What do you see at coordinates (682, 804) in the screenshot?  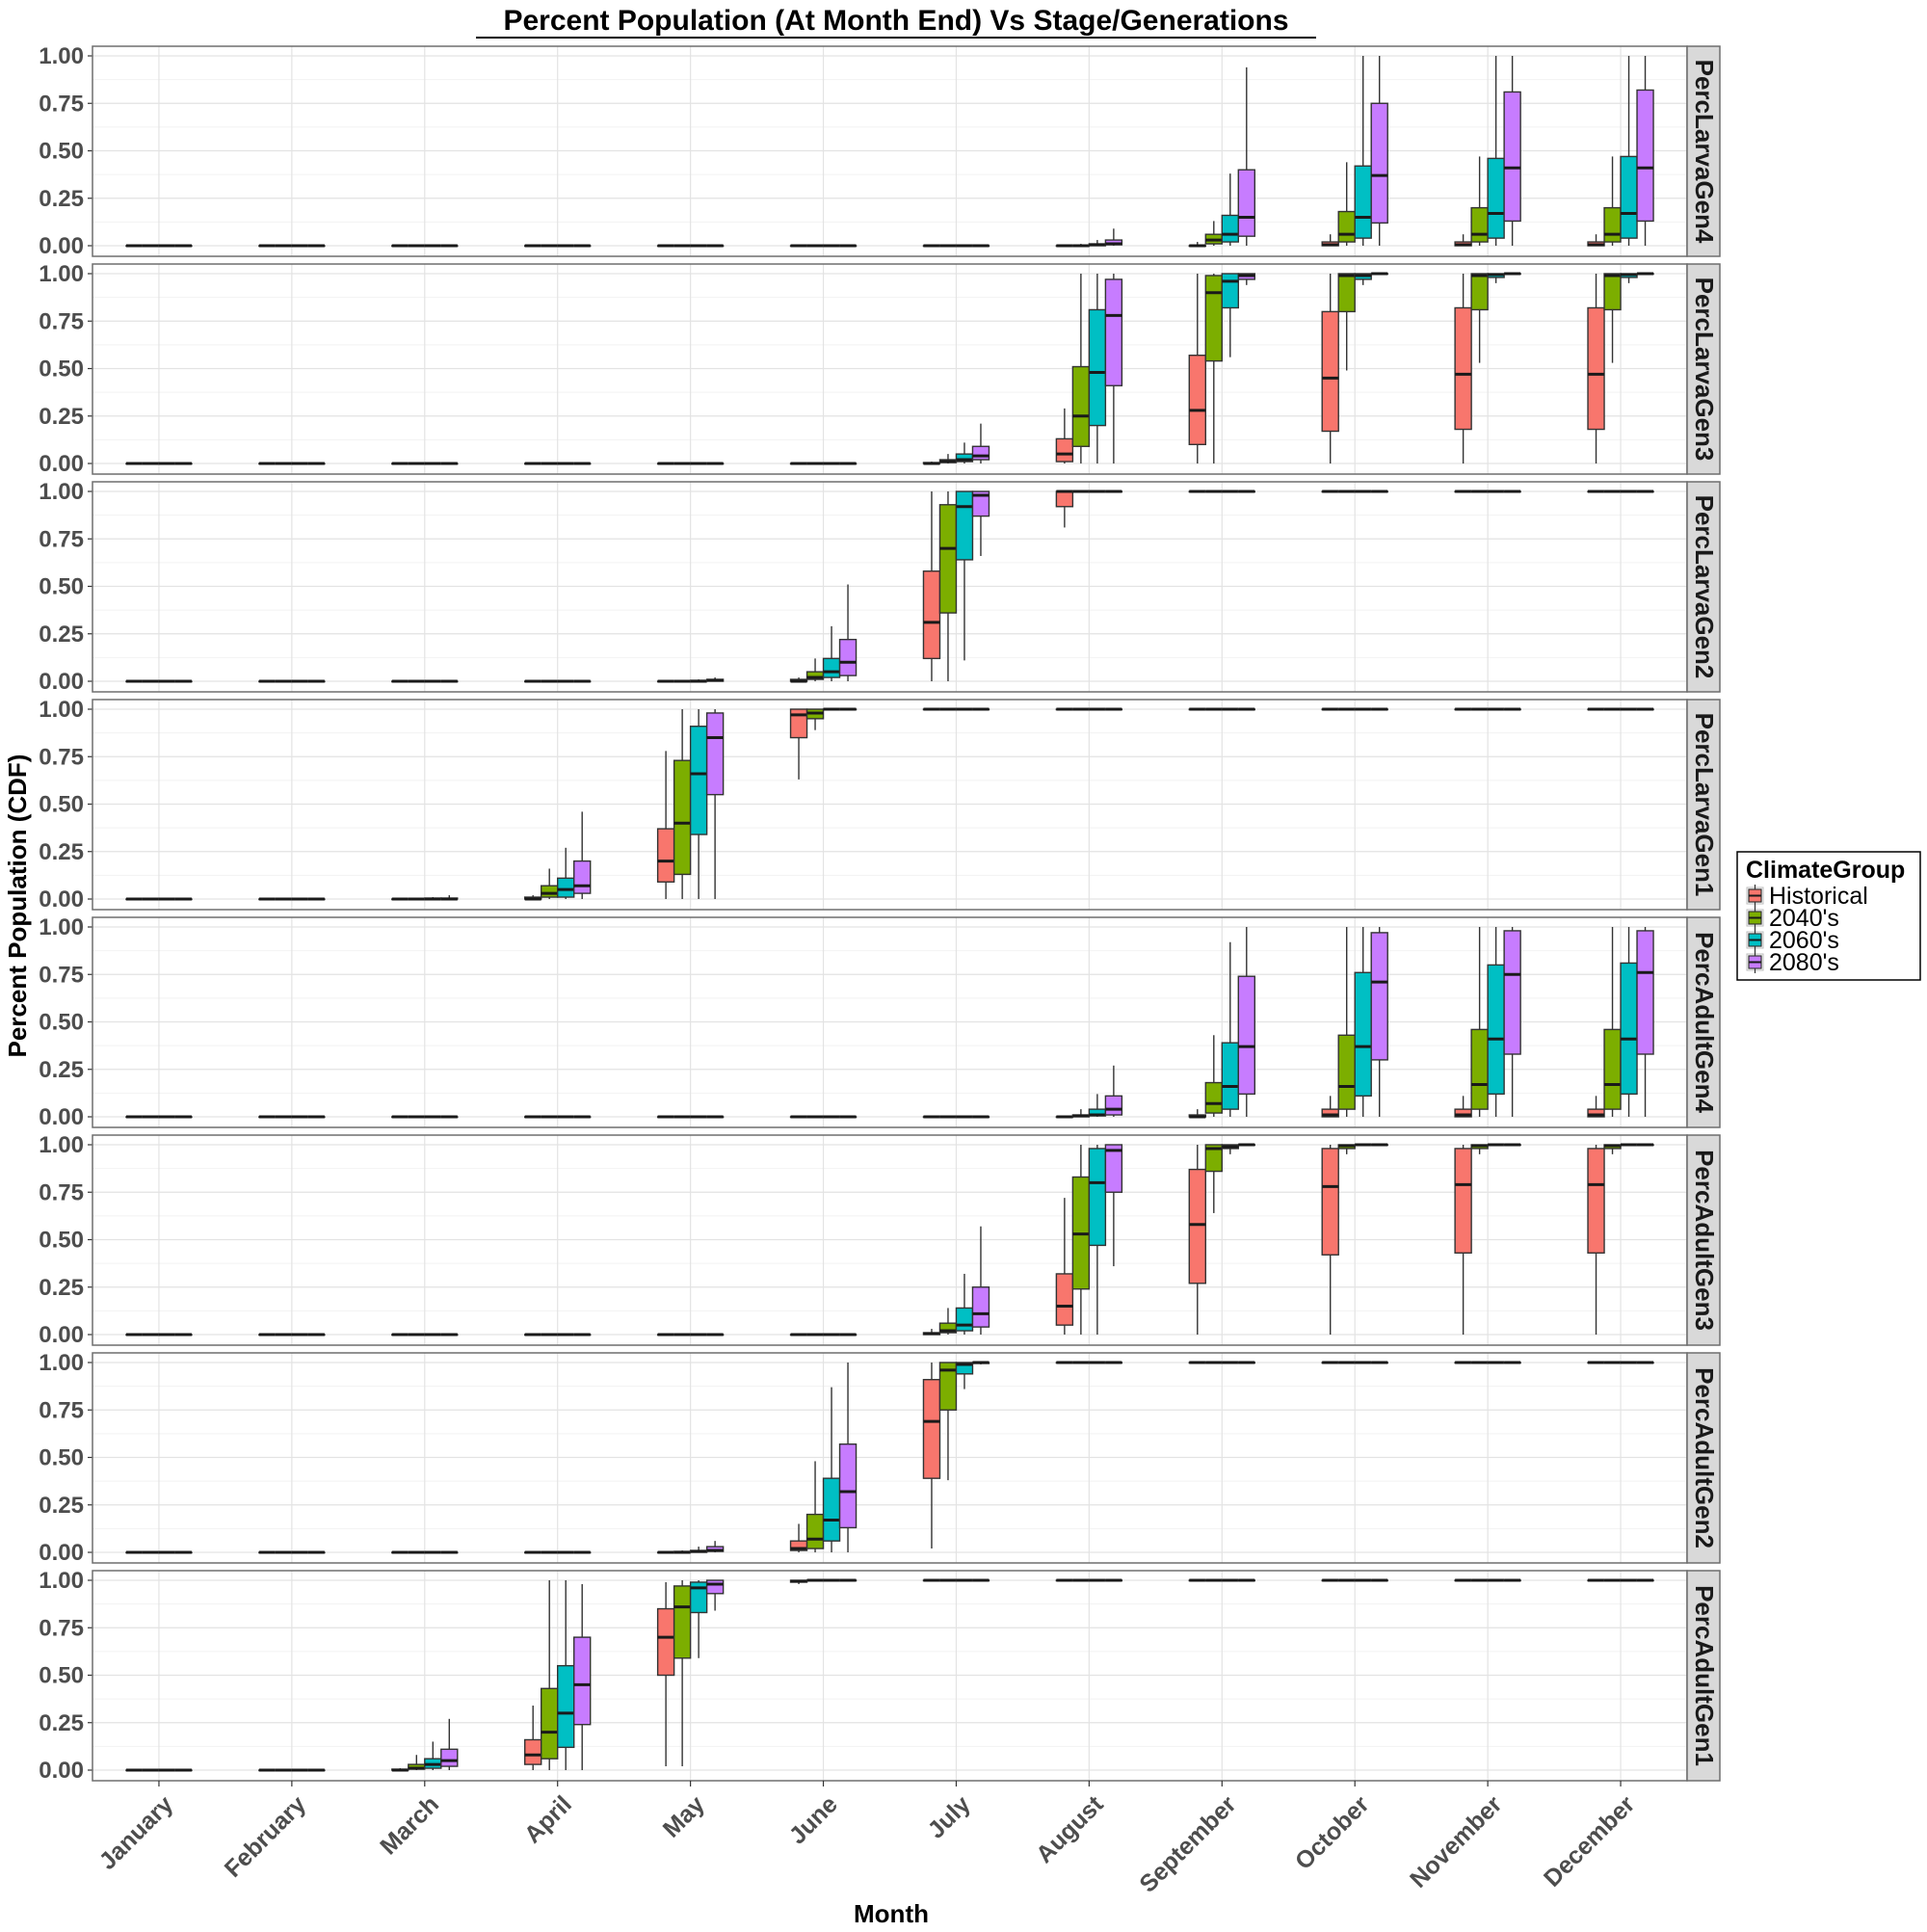 I see `box-may-2040s` at bounding box center [682, 804].